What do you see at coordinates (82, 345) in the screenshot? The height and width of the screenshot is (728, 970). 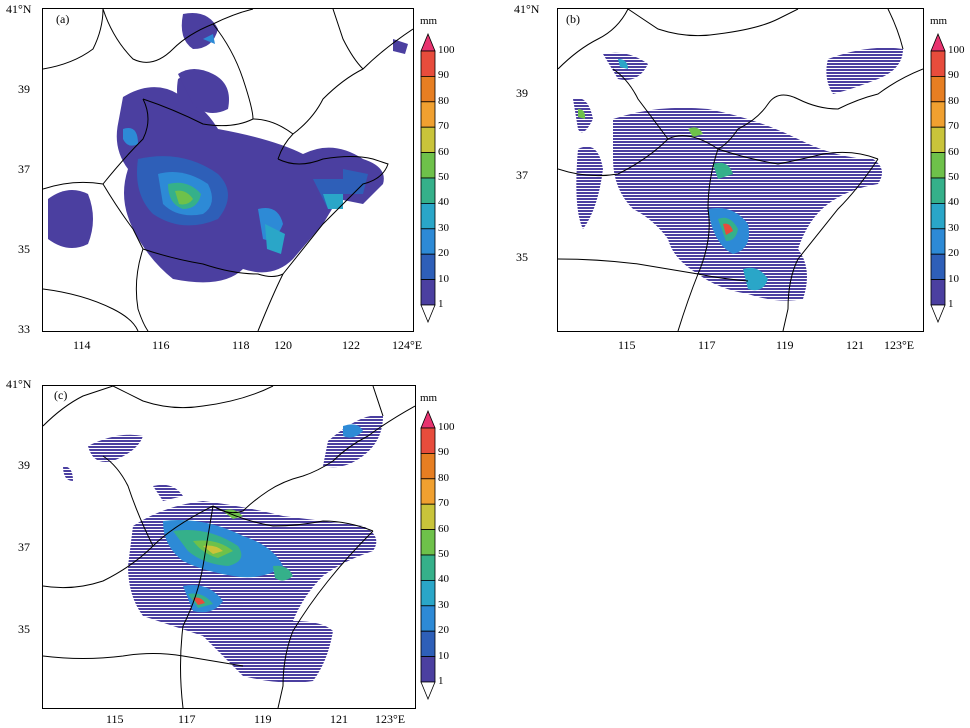 I see `lon-tick: 114` at bounding box center [82, 345].